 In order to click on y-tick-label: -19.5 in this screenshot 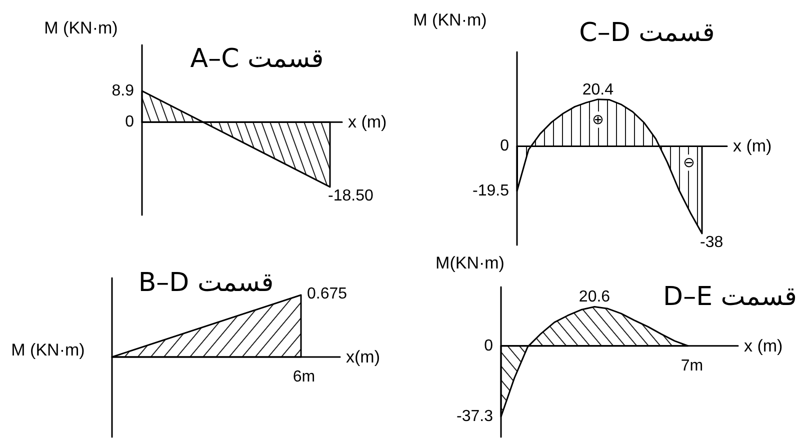, I will do `click(491, 191)`.